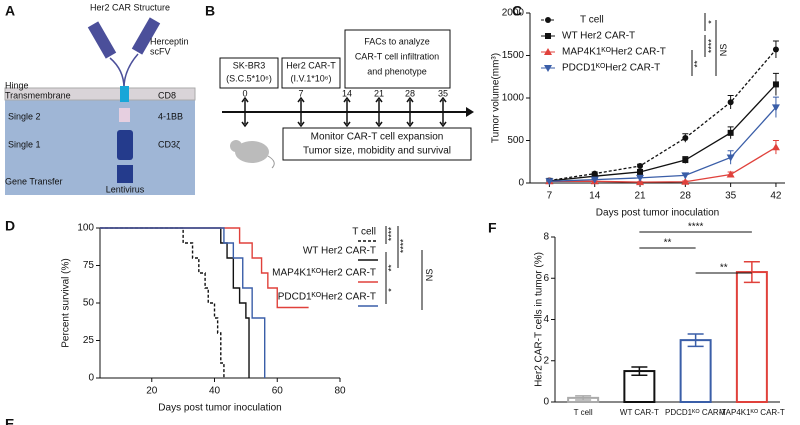 This screenshot has width=800, height=425. What do you see at coordinates (9, 420) in the screenshot?
I see `panel-letter: E` at bounding box center [9, 420].